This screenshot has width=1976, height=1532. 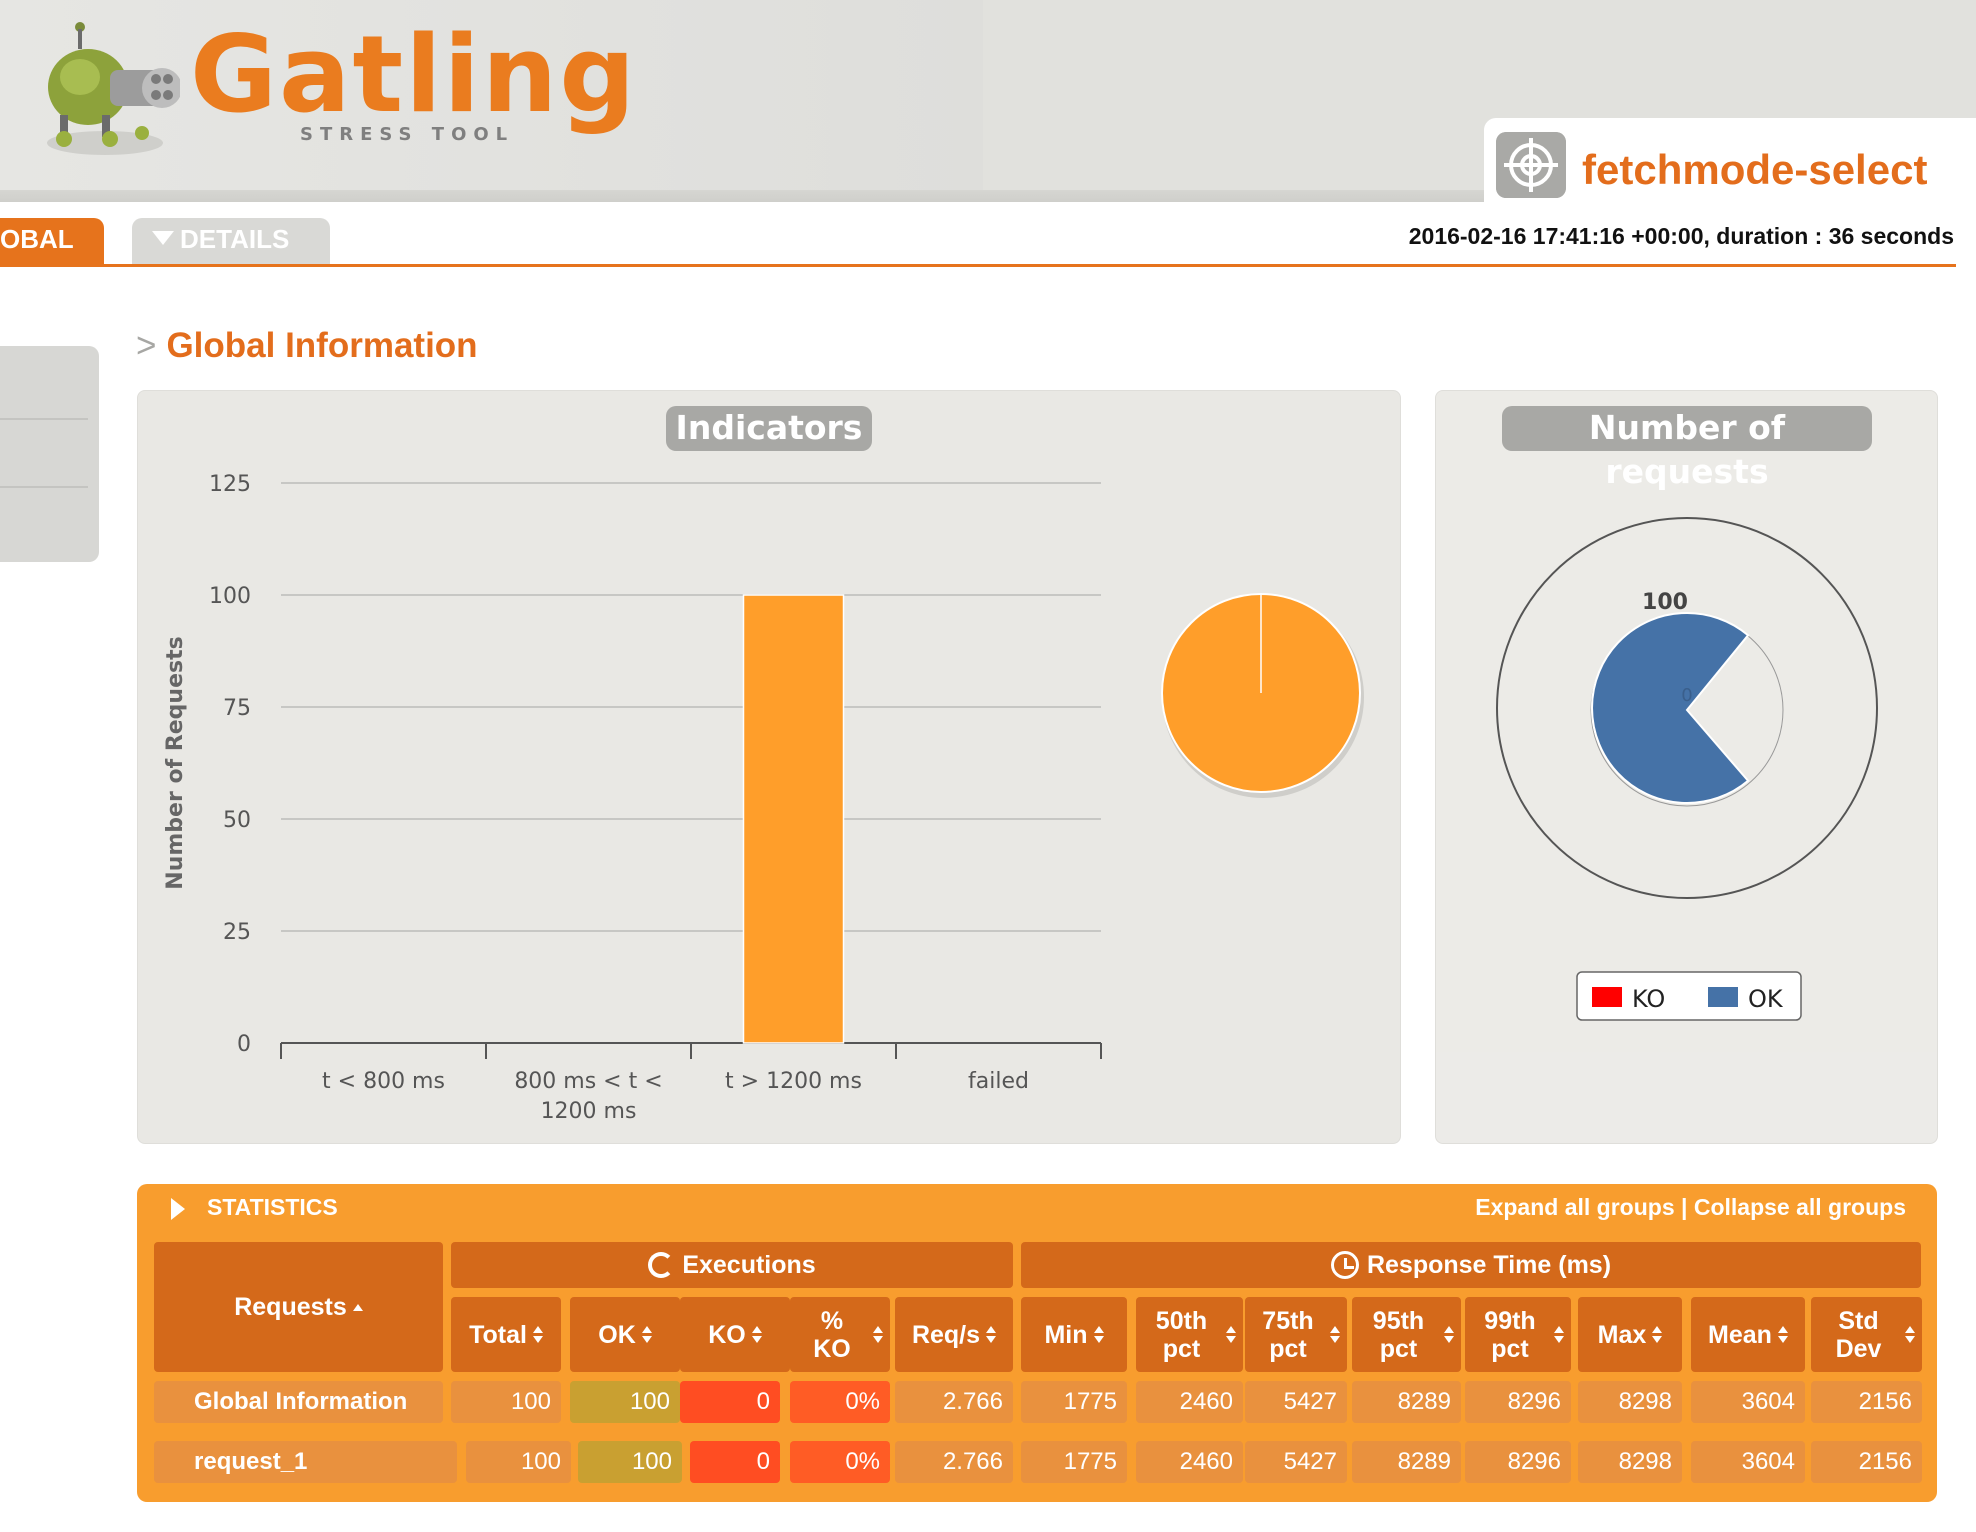 What do you see at coordinates (178, 1209) in the screenshot?
I see `triangle-right-icon` at bounding box center [178, 1209].